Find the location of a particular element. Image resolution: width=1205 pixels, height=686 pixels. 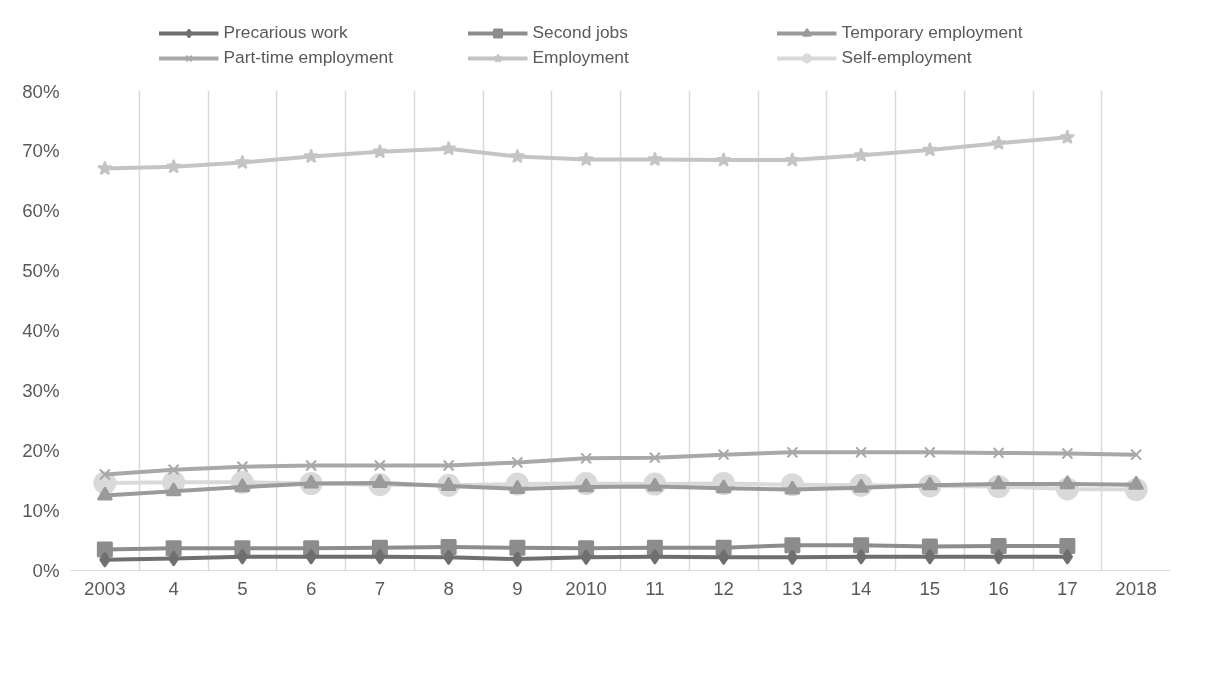

x-tick-label: 6 is located at coordinates (311, 588).